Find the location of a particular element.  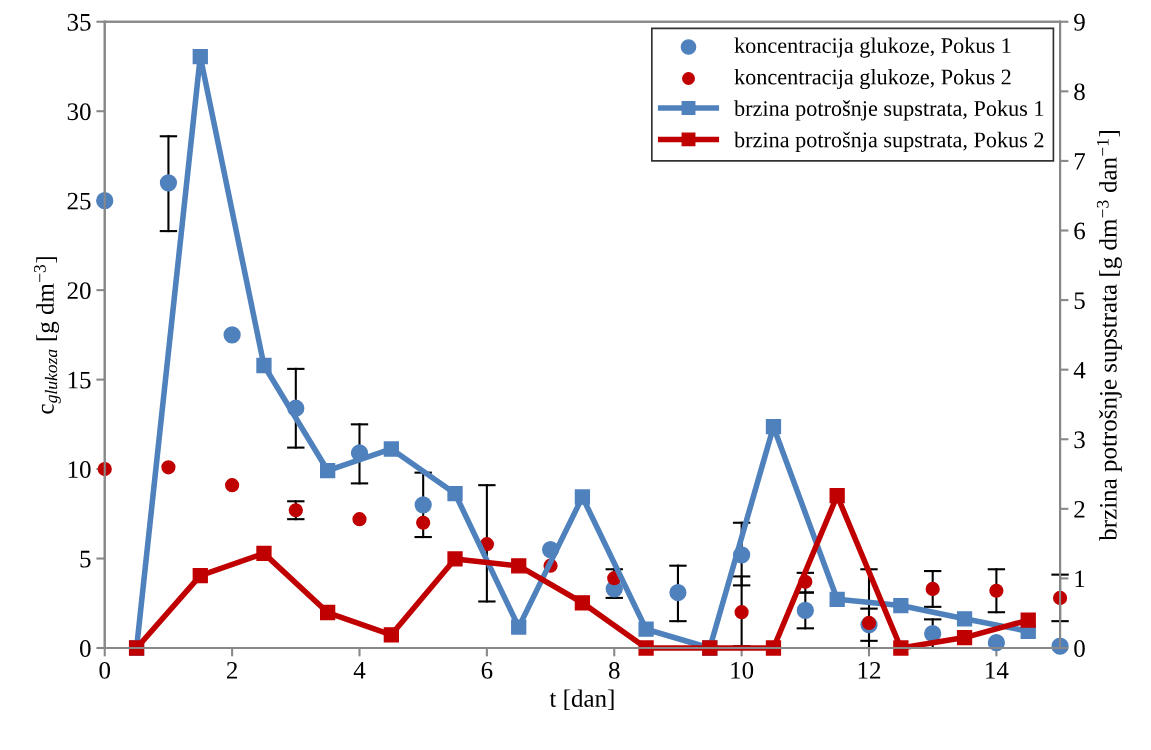

x-tick-label: 2 is located at coordinates (231, 670).